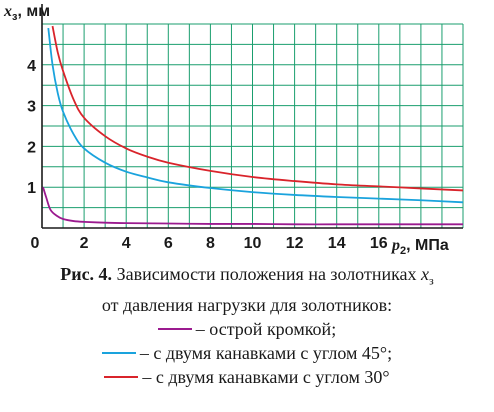  I want to click on y-tick-label: 1, so click(31, 188).